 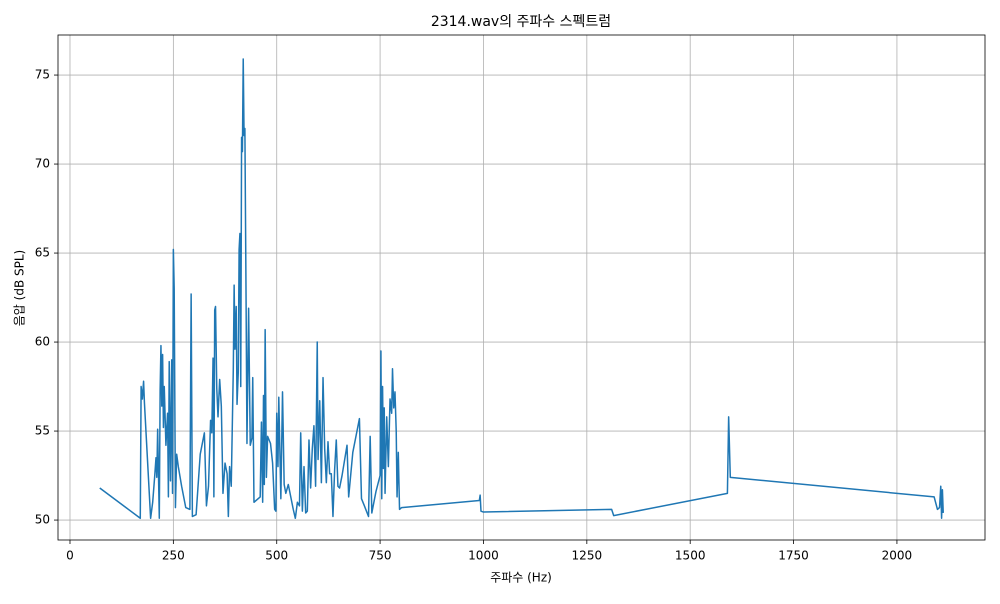 I want to click on y-tick-label: 65, so click(x=42, y=253).